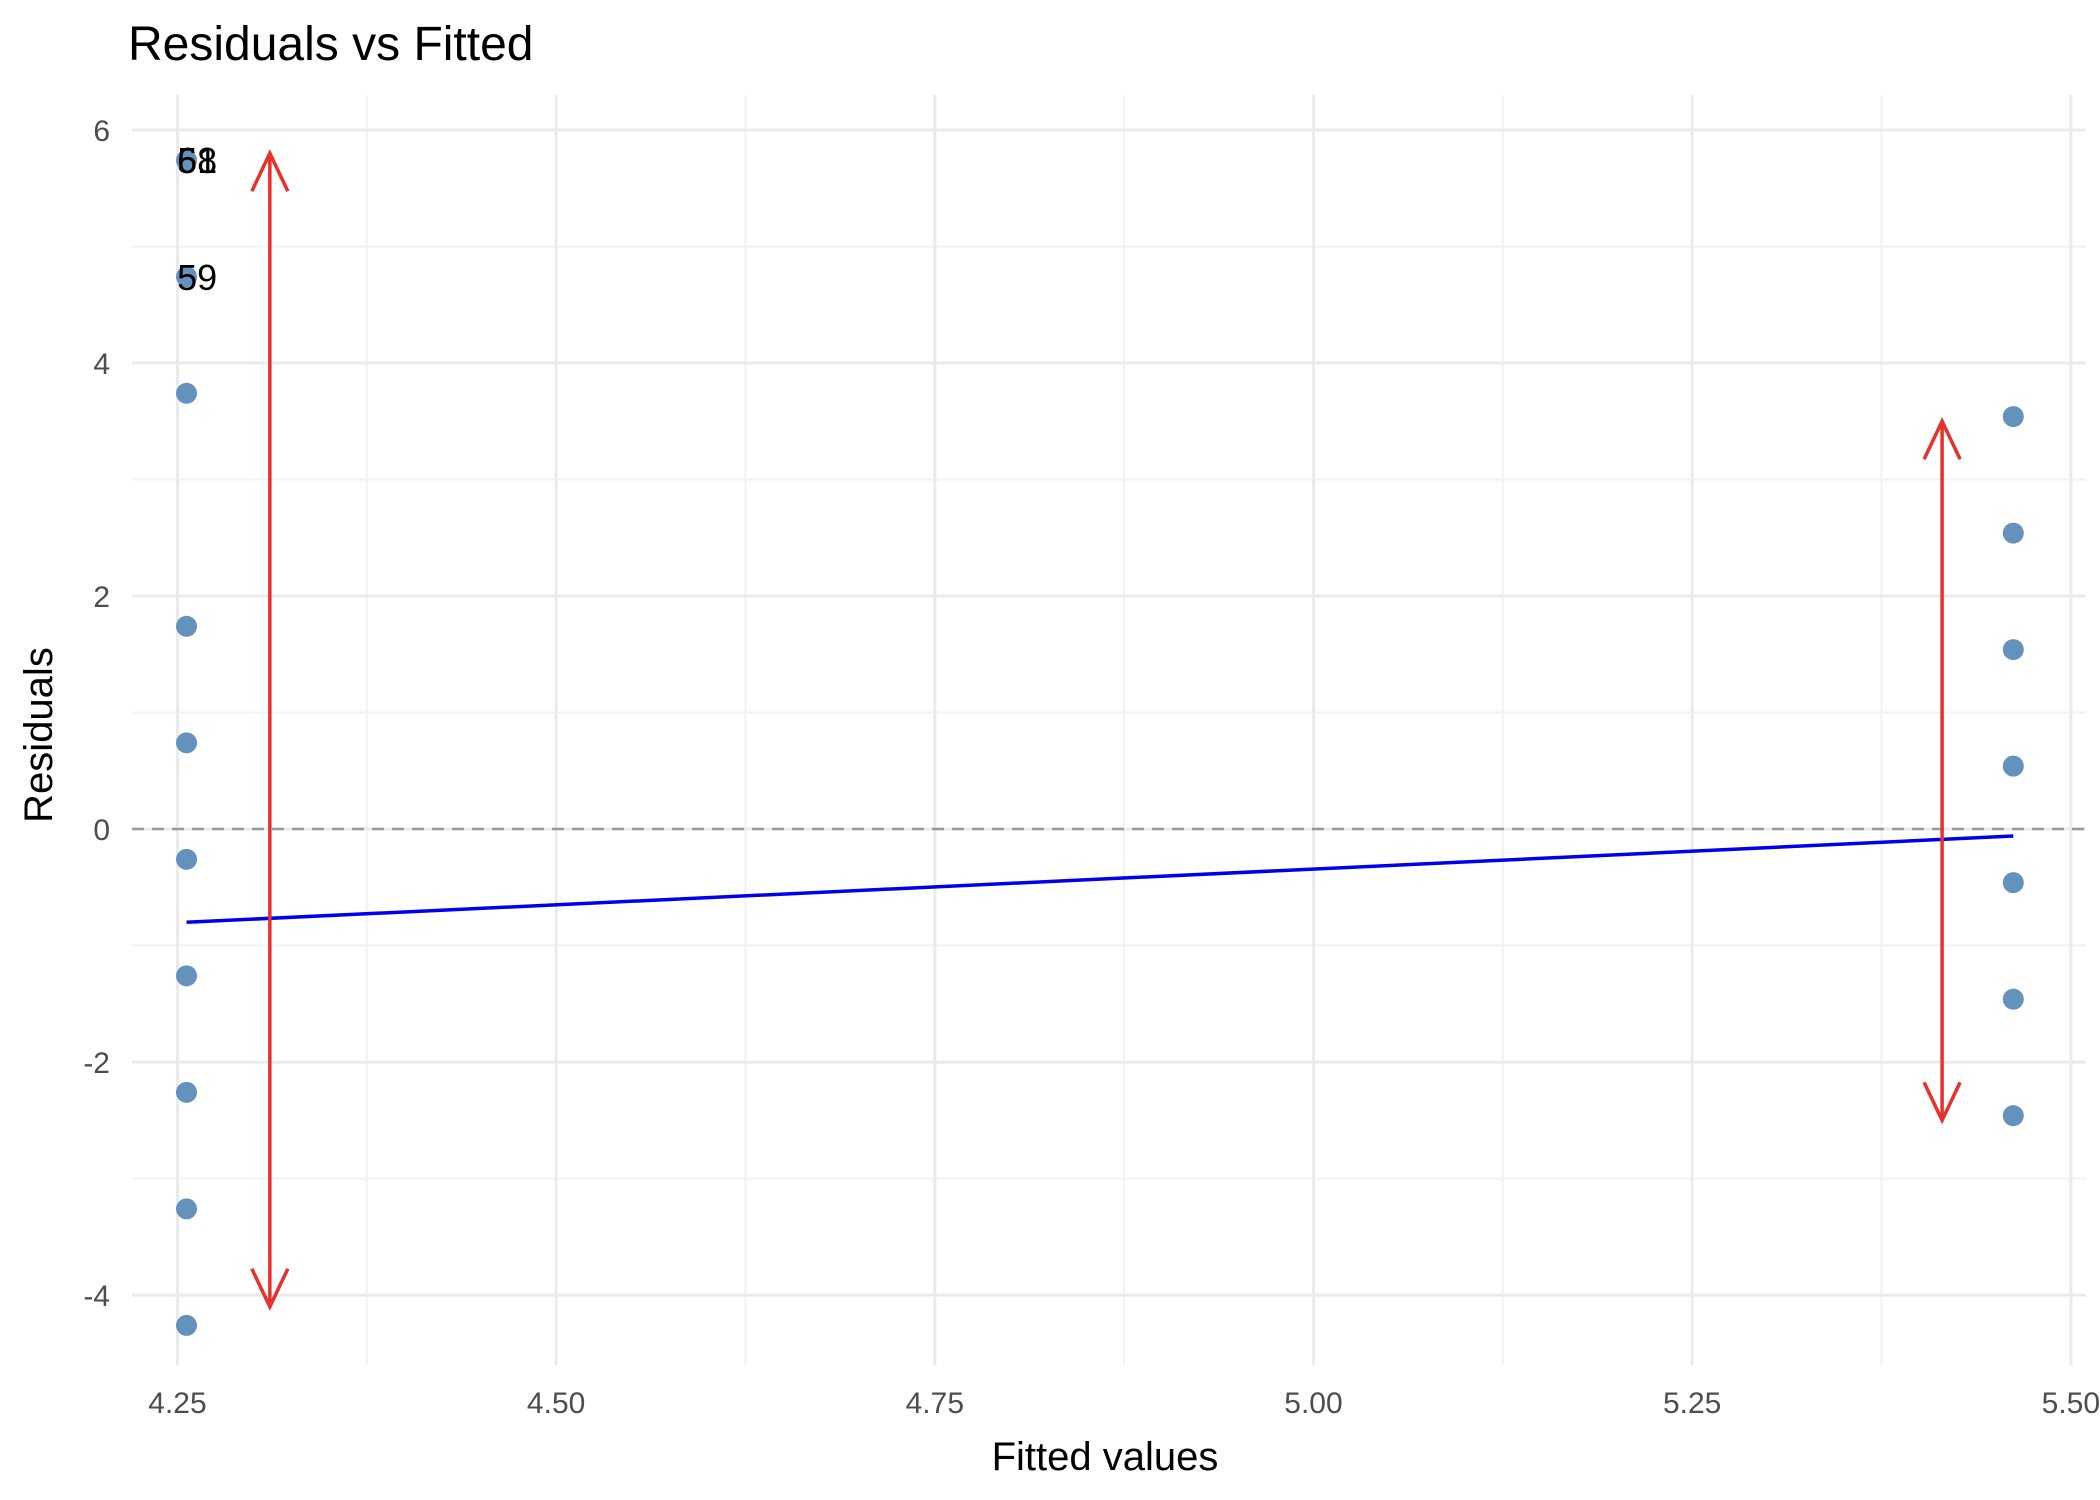 The image size is (2100, 1500). What do you see at coordinates (39, 735) in the screenshot?
I see `y-axis-title: Residuals` at bounding box center [39, 735].